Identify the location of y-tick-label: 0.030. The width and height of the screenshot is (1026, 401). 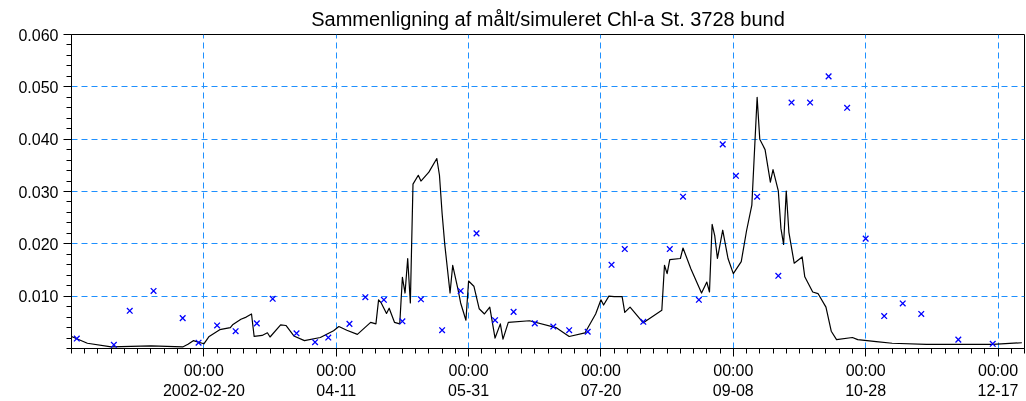
(38, 192).